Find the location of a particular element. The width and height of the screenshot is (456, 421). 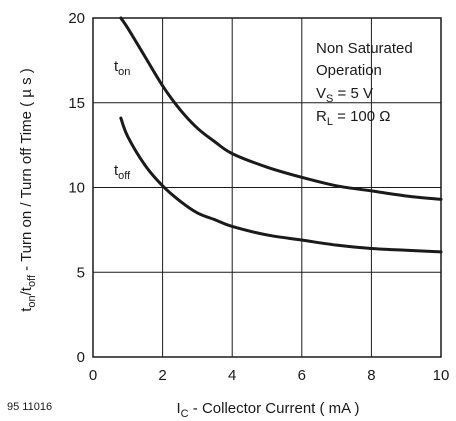

x-tick-label-4: 4 is located at coordinates (232, 375).